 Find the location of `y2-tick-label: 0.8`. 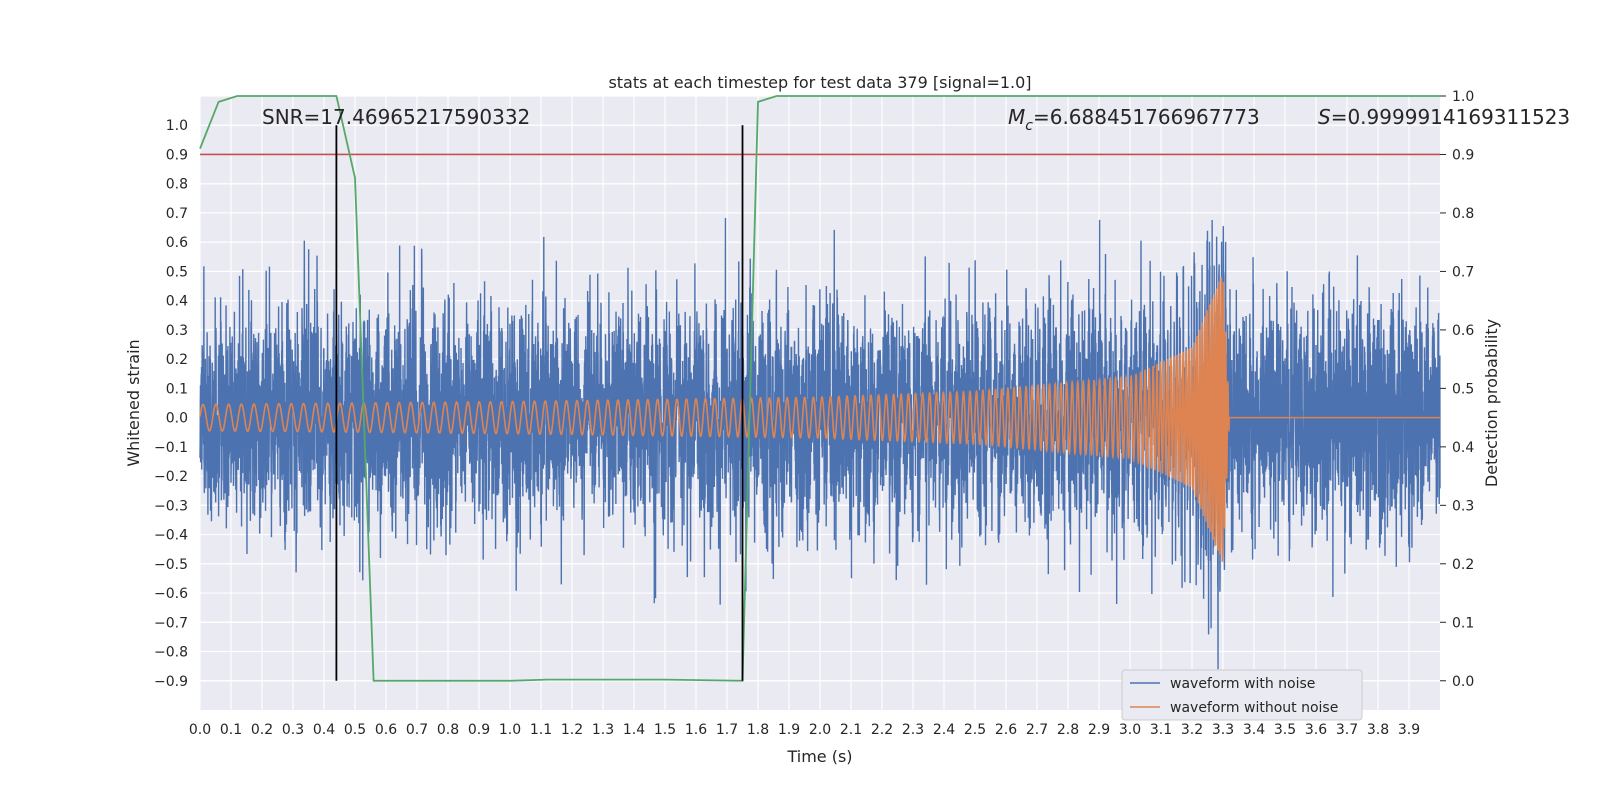

y2-tick-label: 0.8 is located at coordinates (1463, 214).